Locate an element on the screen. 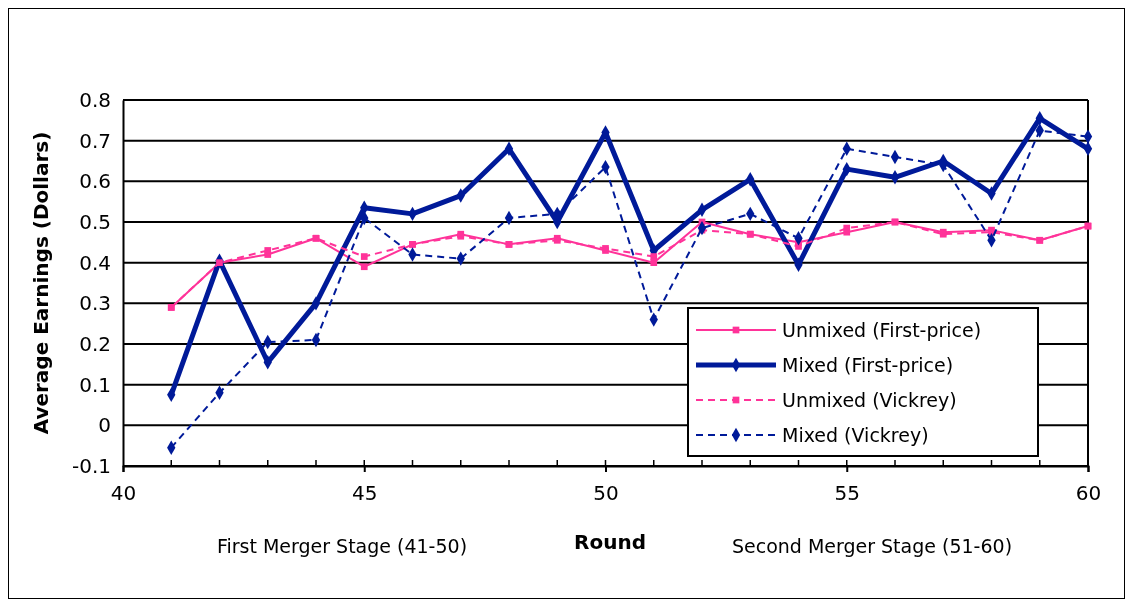  y-tick-label: 0.6 is located at coordinates (95, 181).